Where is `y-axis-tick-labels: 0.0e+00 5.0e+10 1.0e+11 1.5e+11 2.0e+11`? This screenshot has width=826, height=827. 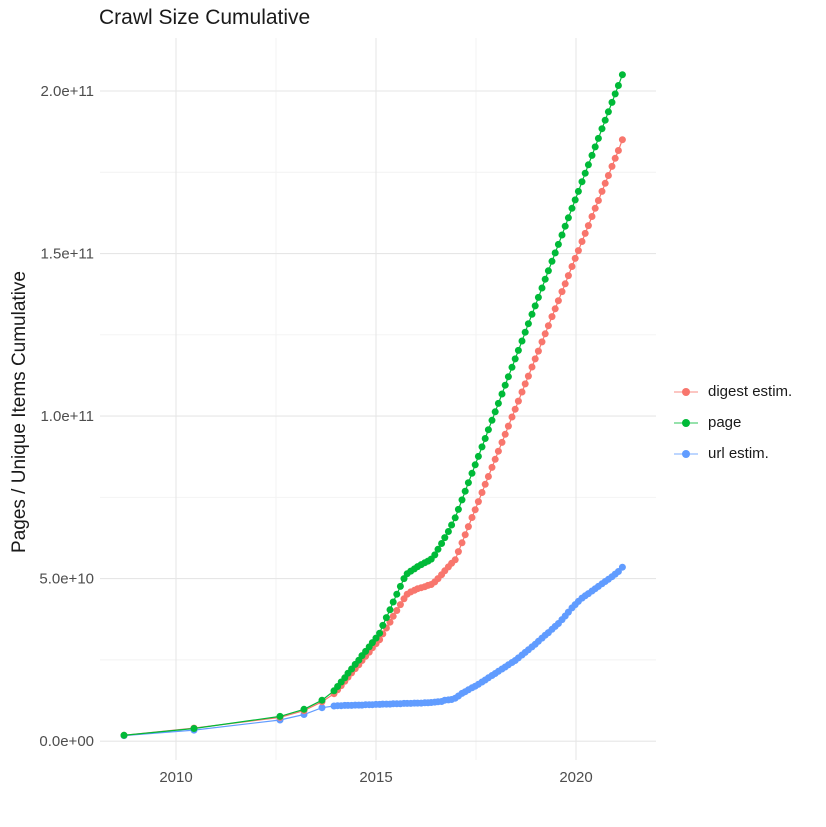
y-axis-tick-labels: 0.0e+00 5.0e+10 1.0e+11 1.5e+11 2.0e+11 is located at coordinates (66, 416).